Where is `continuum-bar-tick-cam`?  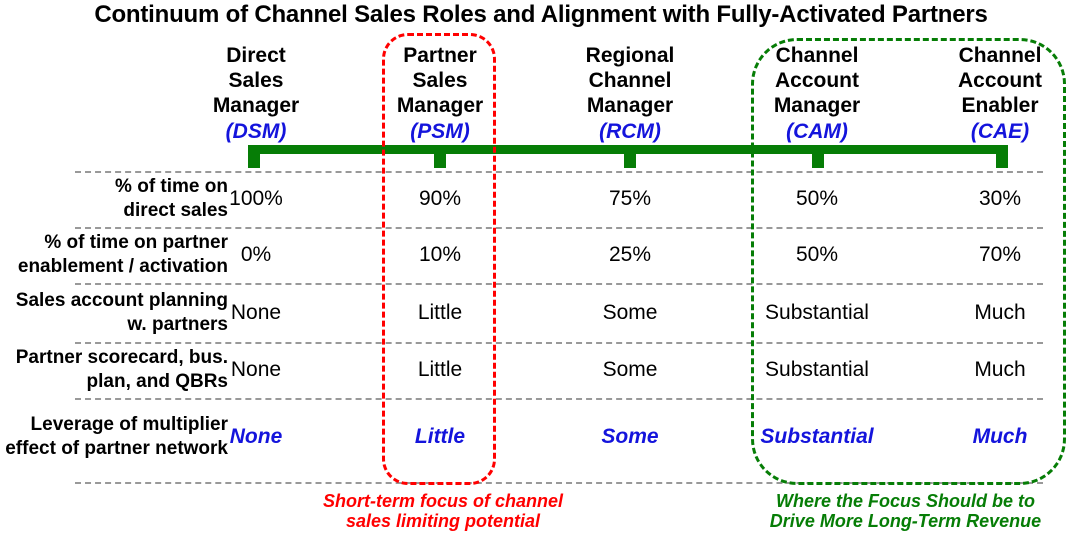 continuum-bar-tick-cam is located at coordinates (818, 160).